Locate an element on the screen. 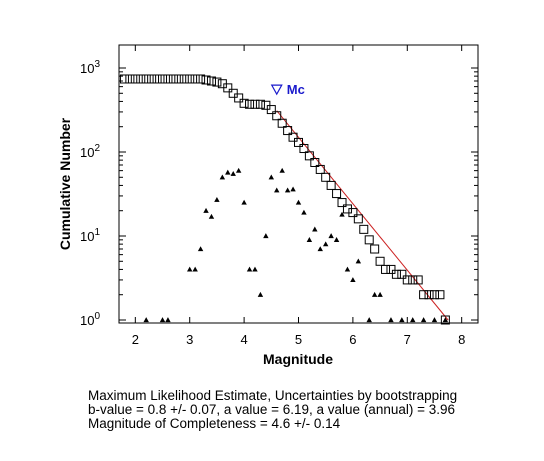 This screenshot has width=544, height=461. x-axis-title: Magnitude is located at coordinates (298, 359).